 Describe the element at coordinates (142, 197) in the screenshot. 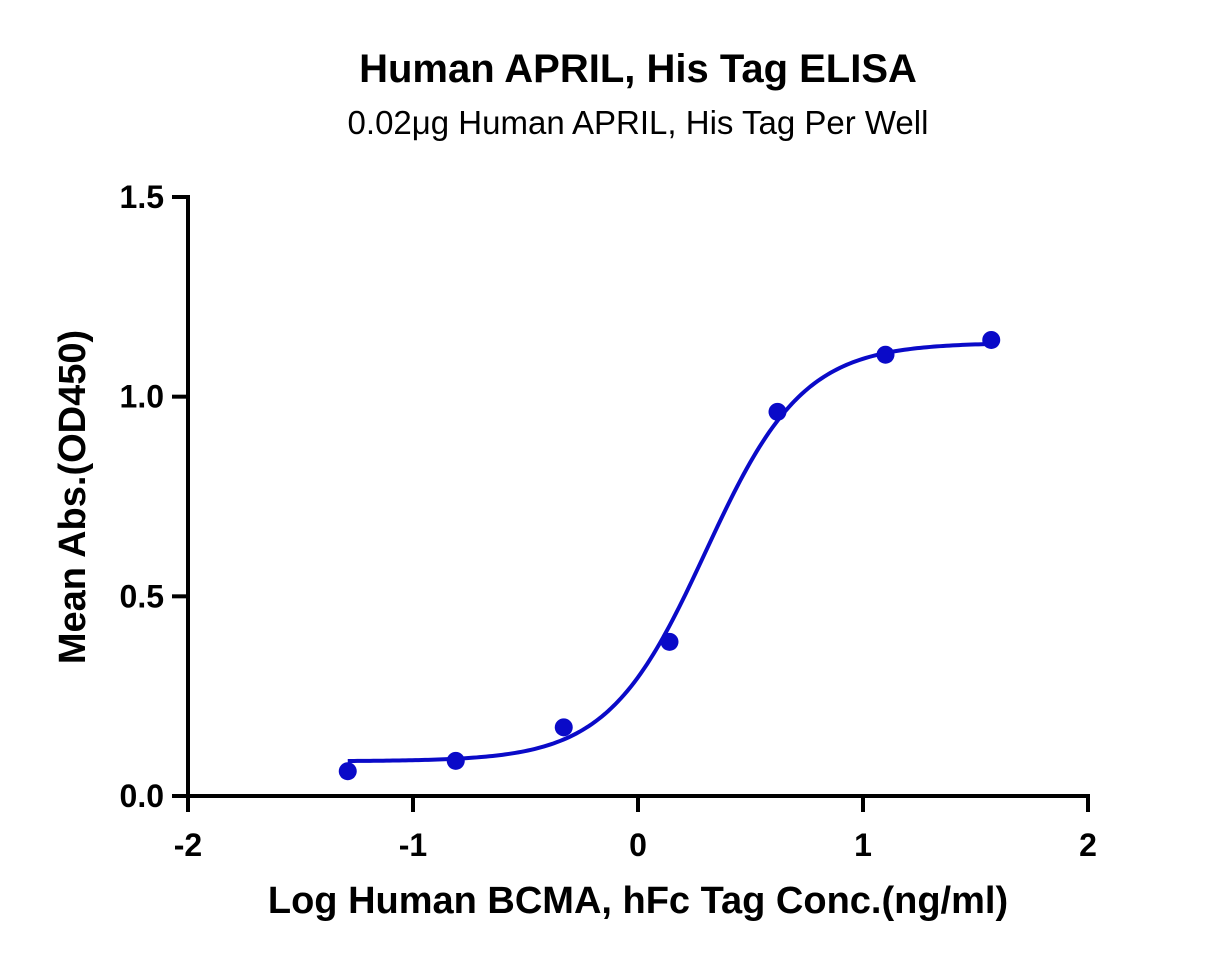

I see `y-tick-label: 1.5` at that location.